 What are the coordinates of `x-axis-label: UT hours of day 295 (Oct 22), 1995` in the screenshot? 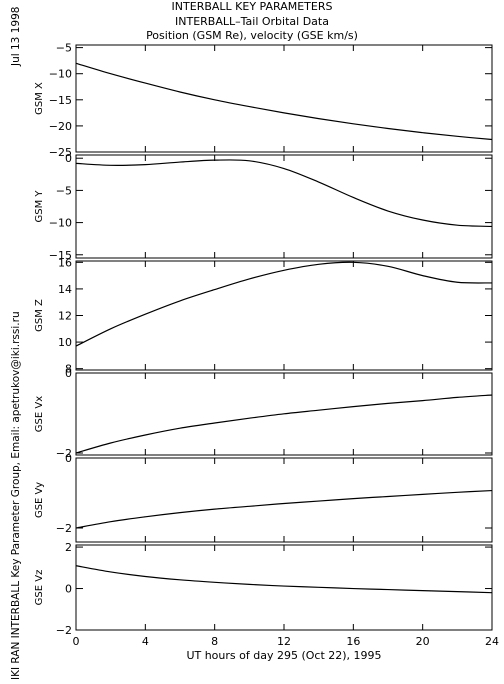 It's located at (283, 655).